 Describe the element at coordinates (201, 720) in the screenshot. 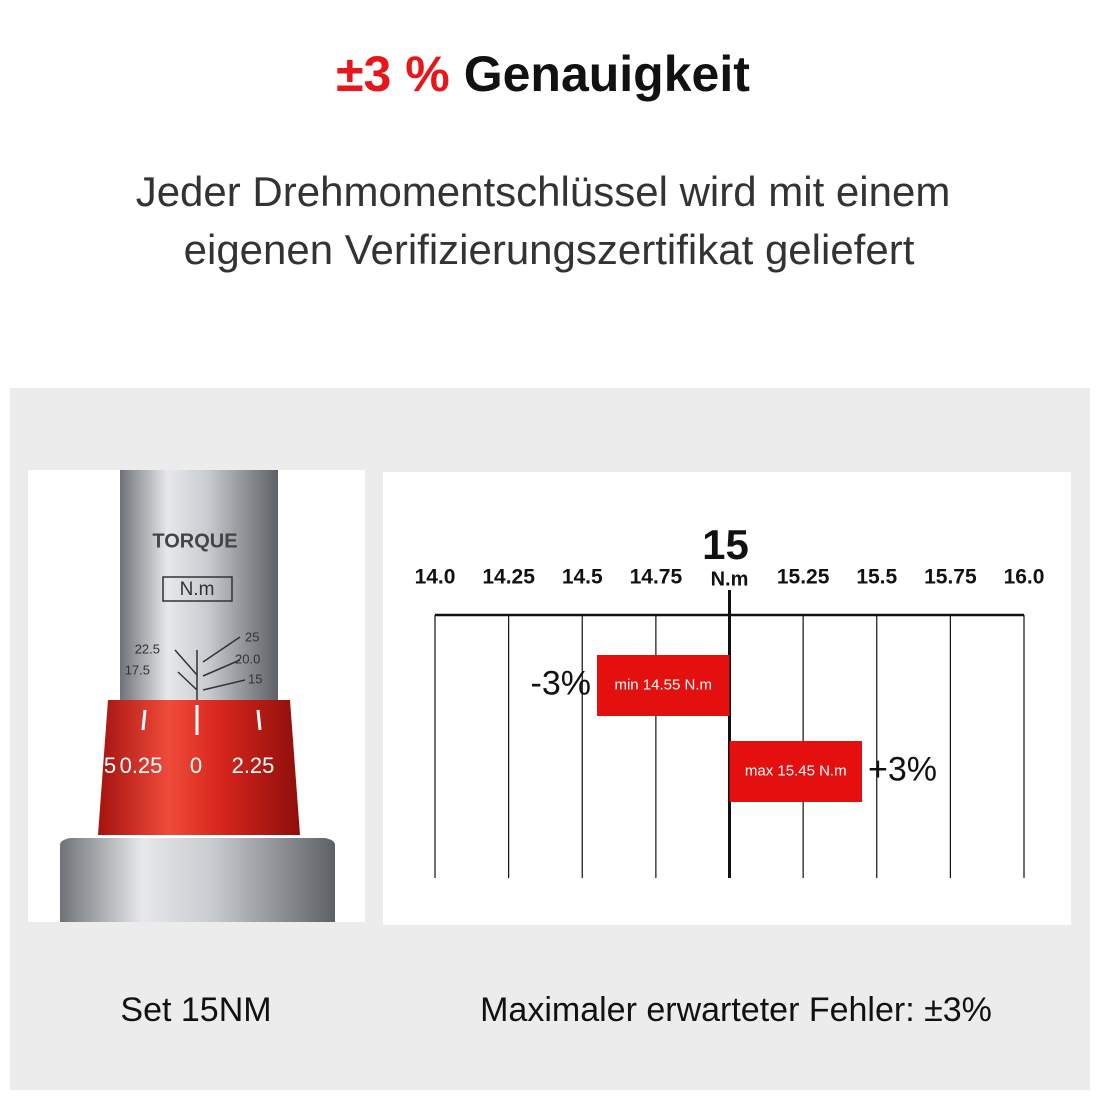

I see `dial-ticks` at that location.